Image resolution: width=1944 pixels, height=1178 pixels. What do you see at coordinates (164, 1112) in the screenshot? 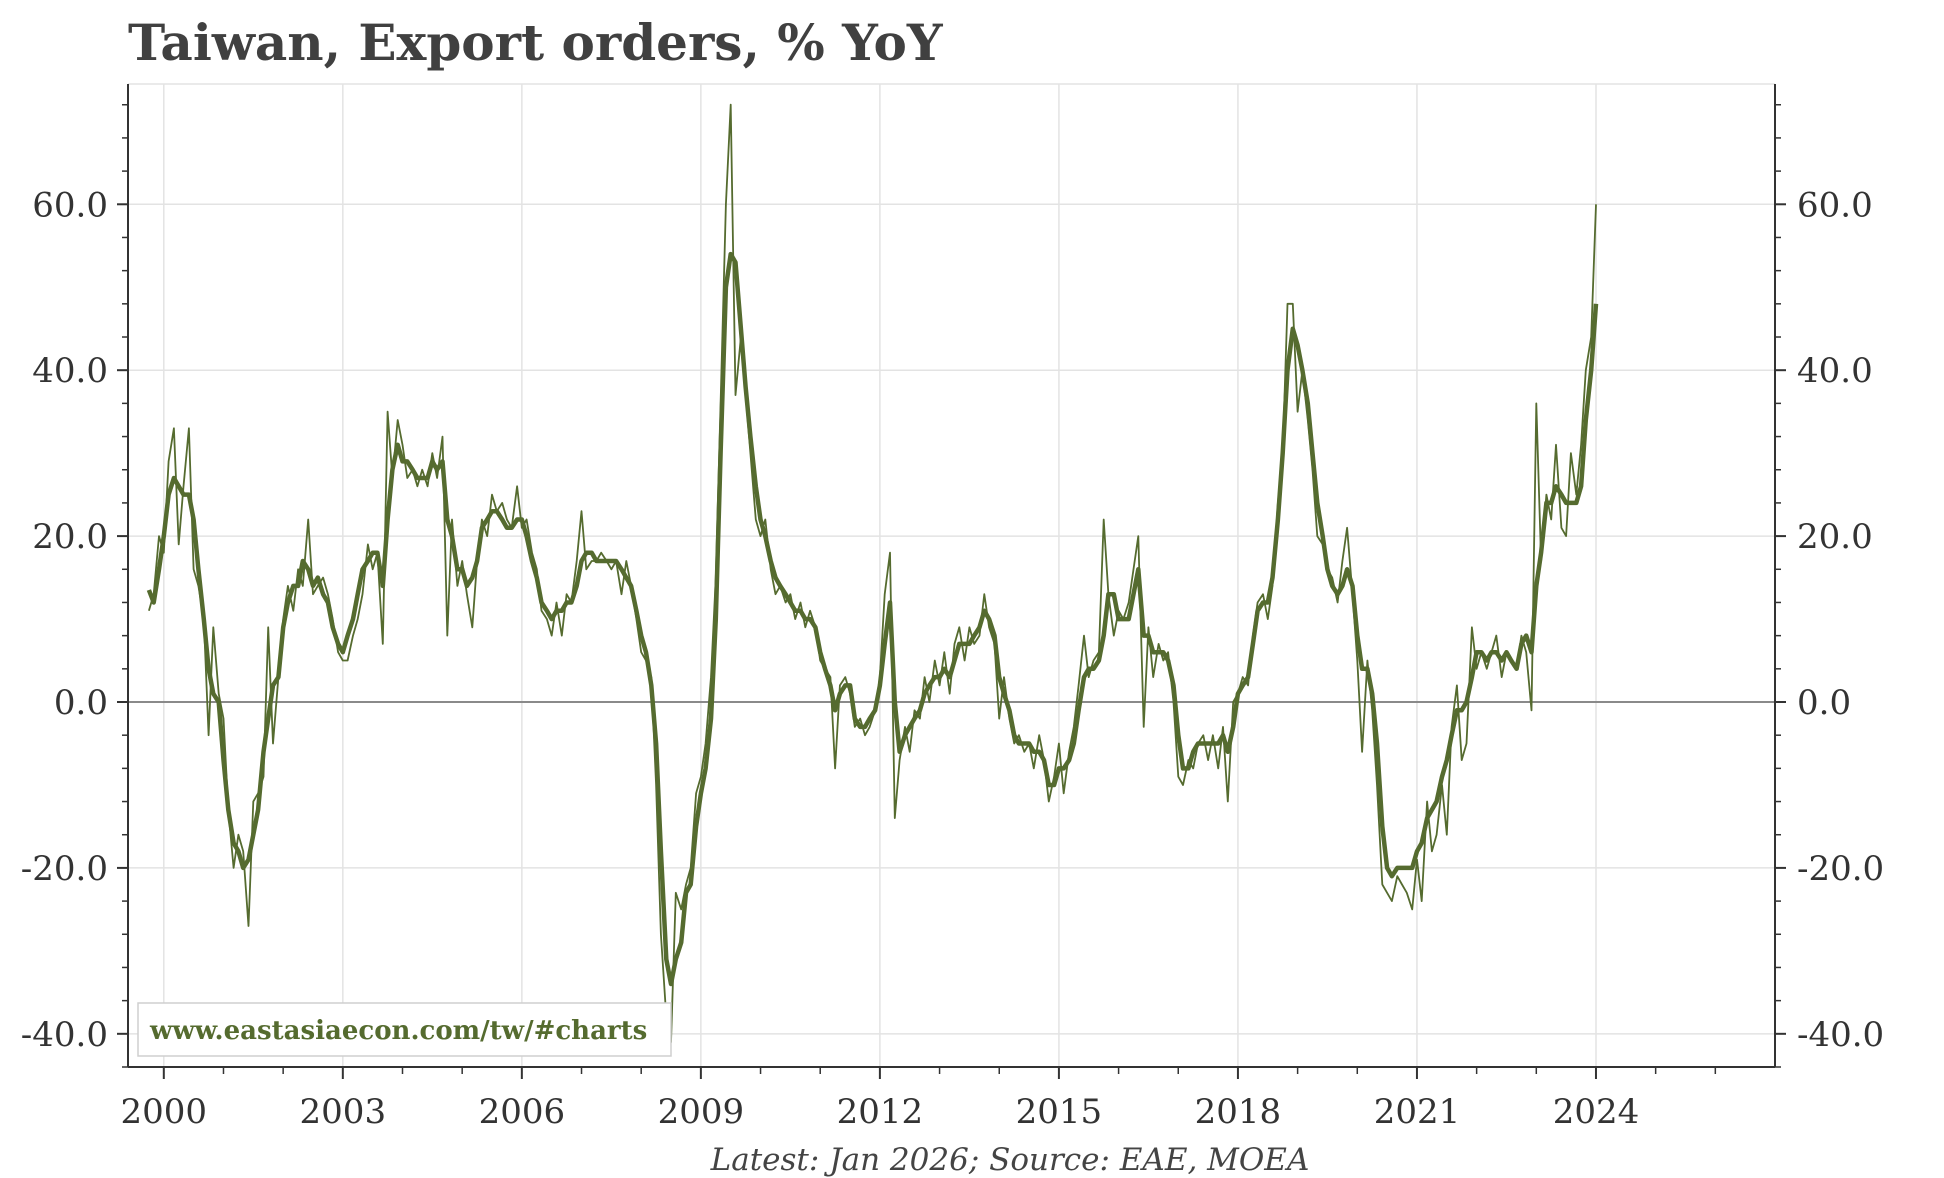
I see `x-tick-label: 2000` at bounding box center [164, 1112].